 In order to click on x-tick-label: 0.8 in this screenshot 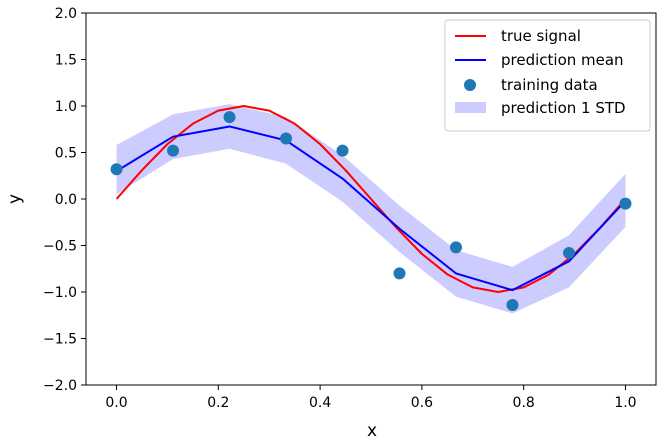, I will do `click(524, 403)`.